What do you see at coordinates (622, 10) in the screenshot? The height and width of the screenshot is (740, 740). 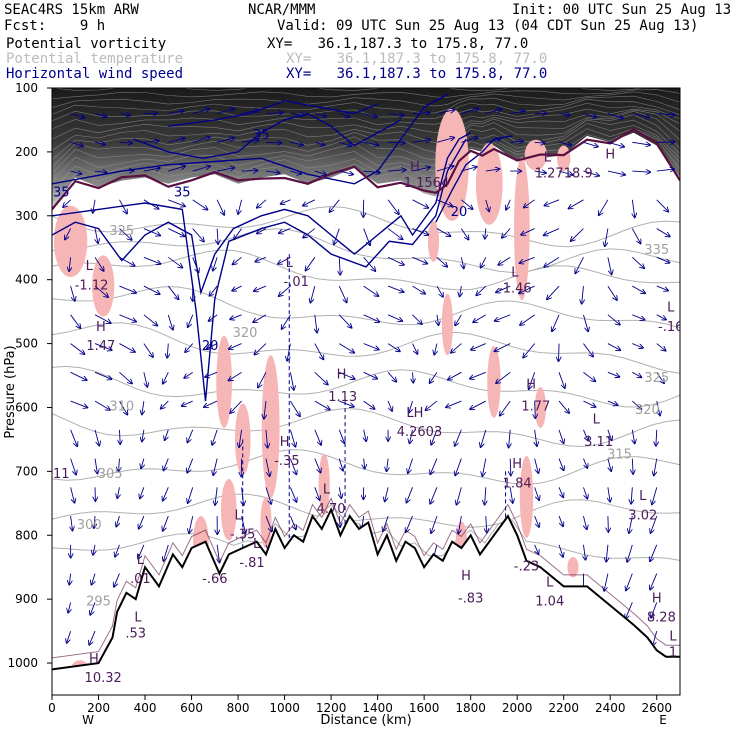 I see `init-label: Init: 00 UTC Sun 25 Aug 13` at bounding box center [622, 10].